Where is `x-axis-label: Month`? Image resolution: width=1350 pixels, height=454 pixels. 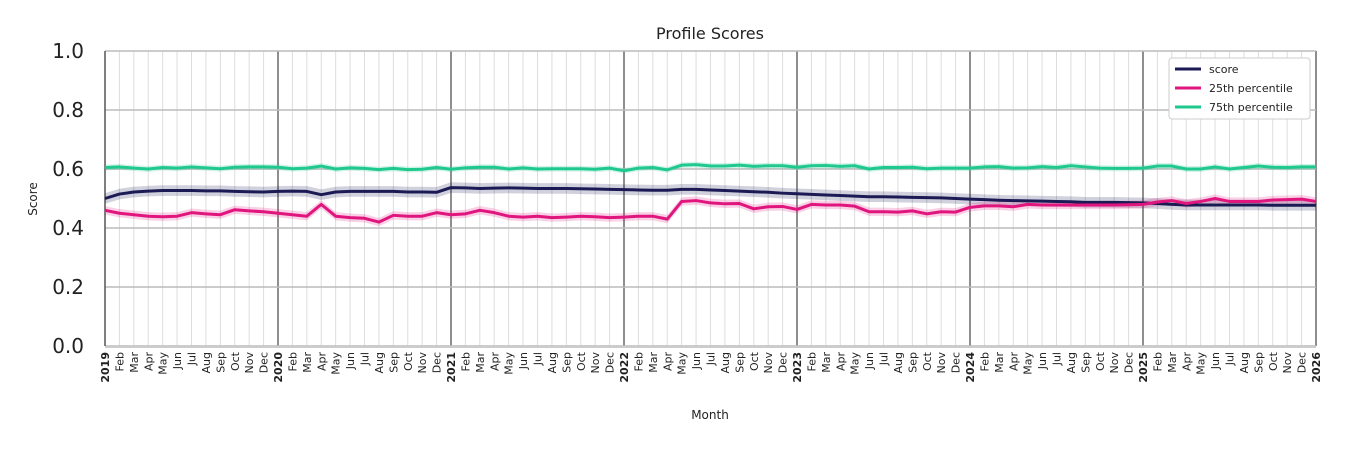 x-axis-label: Month is located at coordinates (710, 415).